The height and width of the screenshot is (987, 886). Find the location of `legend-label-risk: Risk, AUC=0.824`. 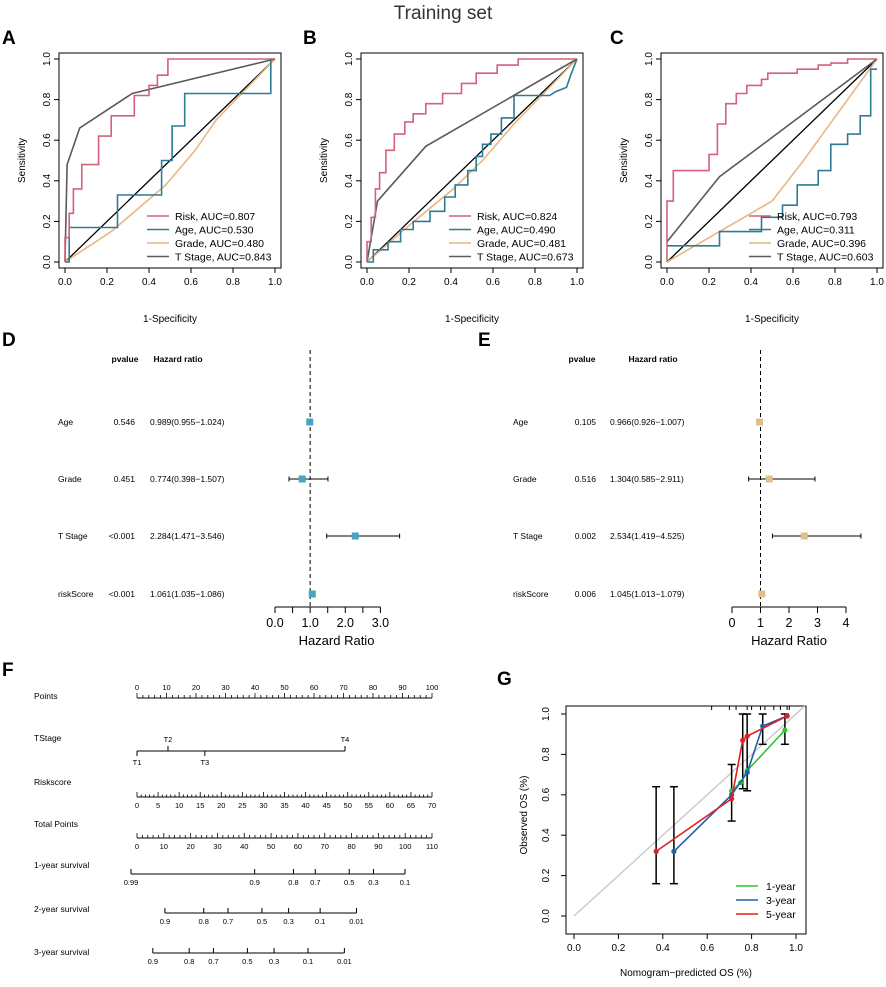

legend-label-risk: Risk, AUC=0.824 is located at coordinates (517, 217).